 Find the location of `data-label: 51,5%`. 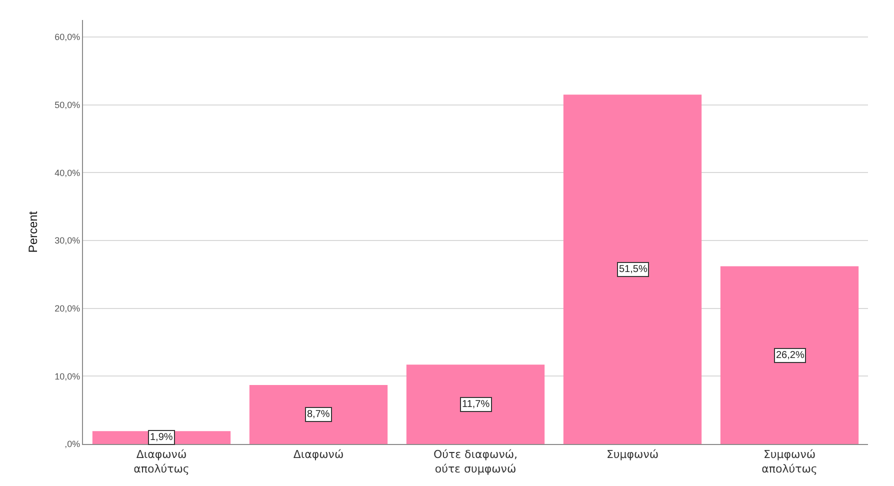

data-label: 51,5% is located at coordinates (633, 269).